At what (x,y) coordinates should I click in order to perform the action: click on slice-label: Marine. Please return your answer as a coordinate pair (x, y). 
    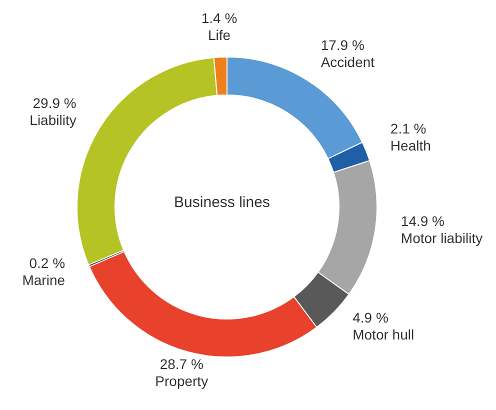
    Looking at the image, I should click on (44, 280).